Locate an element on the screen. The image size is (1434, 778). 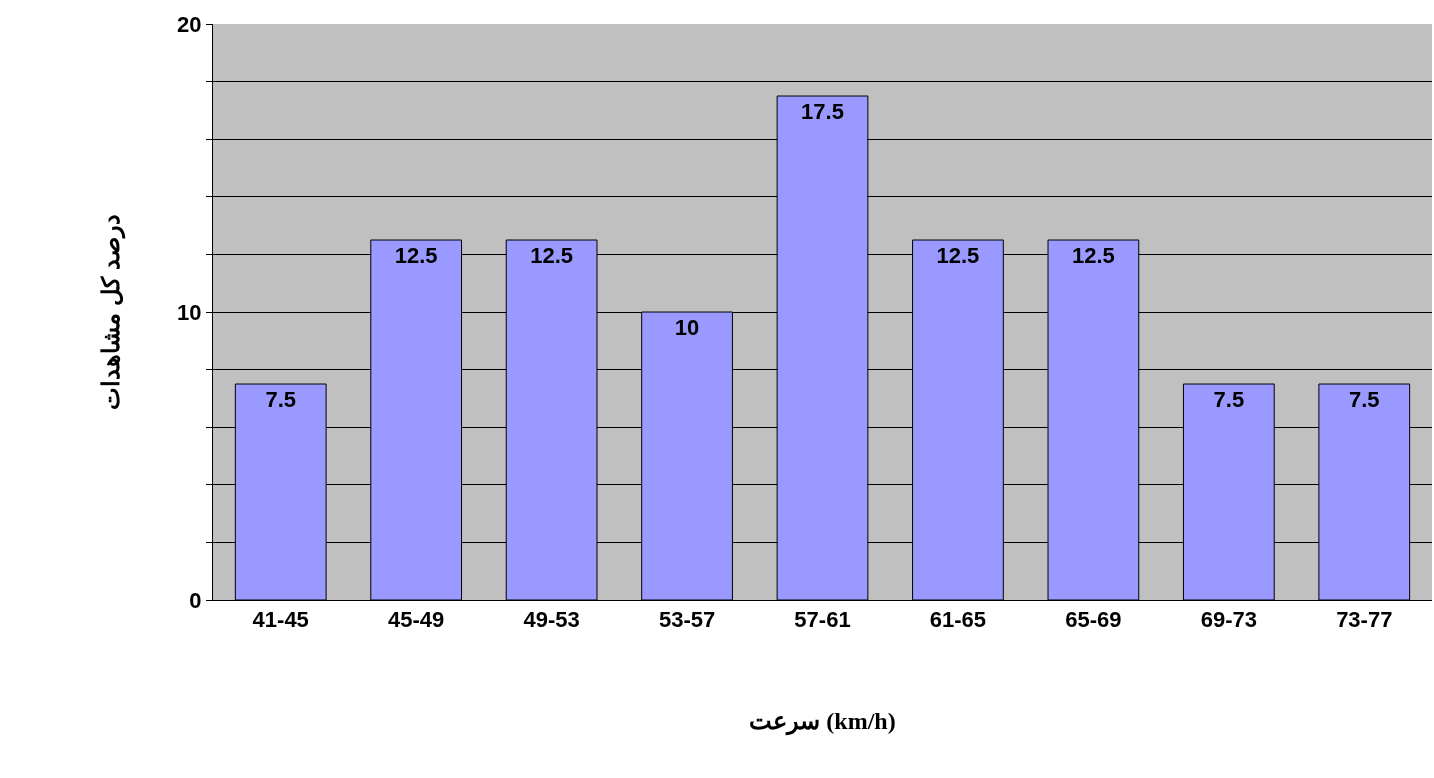
x-tick-label: 65-69 is located at coordinates (1093, 620).